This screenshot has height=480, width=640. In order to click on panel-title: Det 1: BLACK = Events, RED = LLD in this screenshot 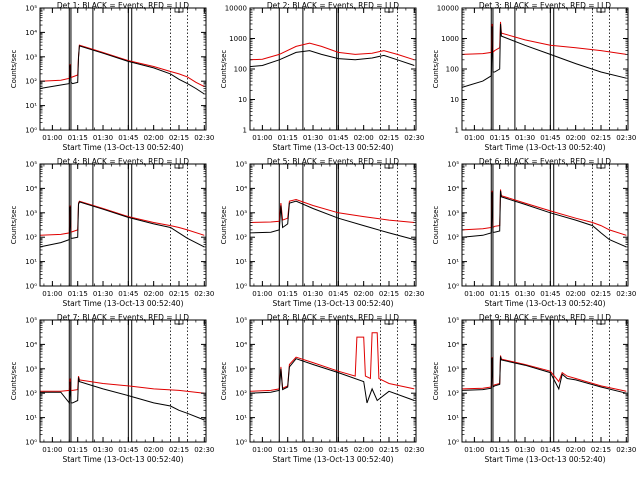, I will do `click(123, 5)`.